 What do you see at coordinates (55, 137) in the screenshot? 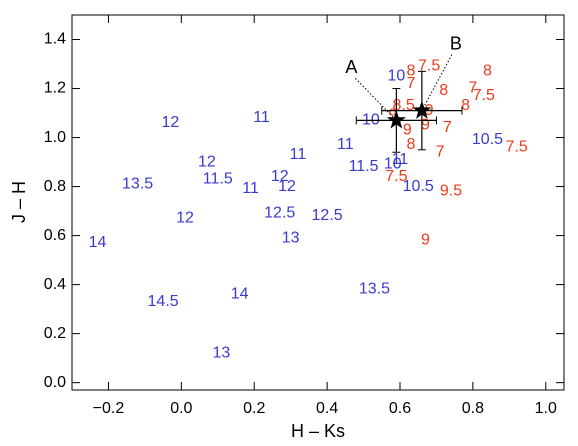
I see `y-tick-label: 1.0` at bounding box center [55, 137].